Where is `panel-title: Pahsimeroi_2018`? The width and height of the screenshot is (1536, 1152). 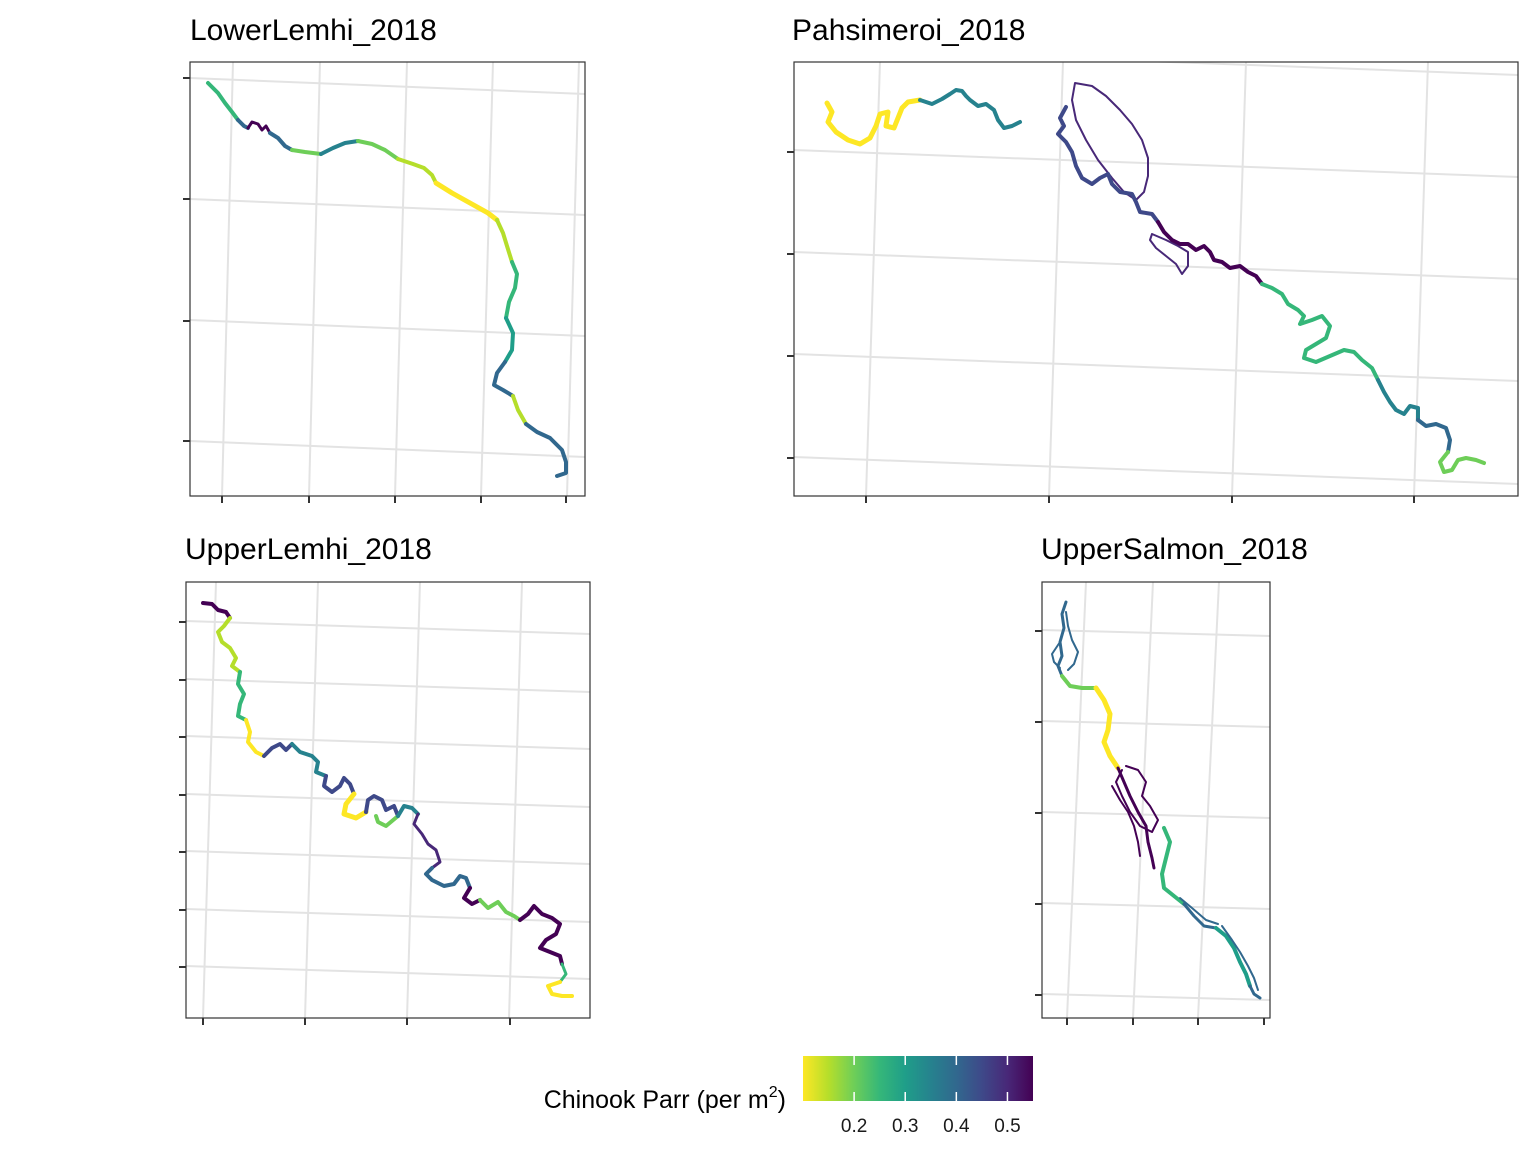 panel-title: Pahsimeroi_2018 is located at coordinates (908, 30).